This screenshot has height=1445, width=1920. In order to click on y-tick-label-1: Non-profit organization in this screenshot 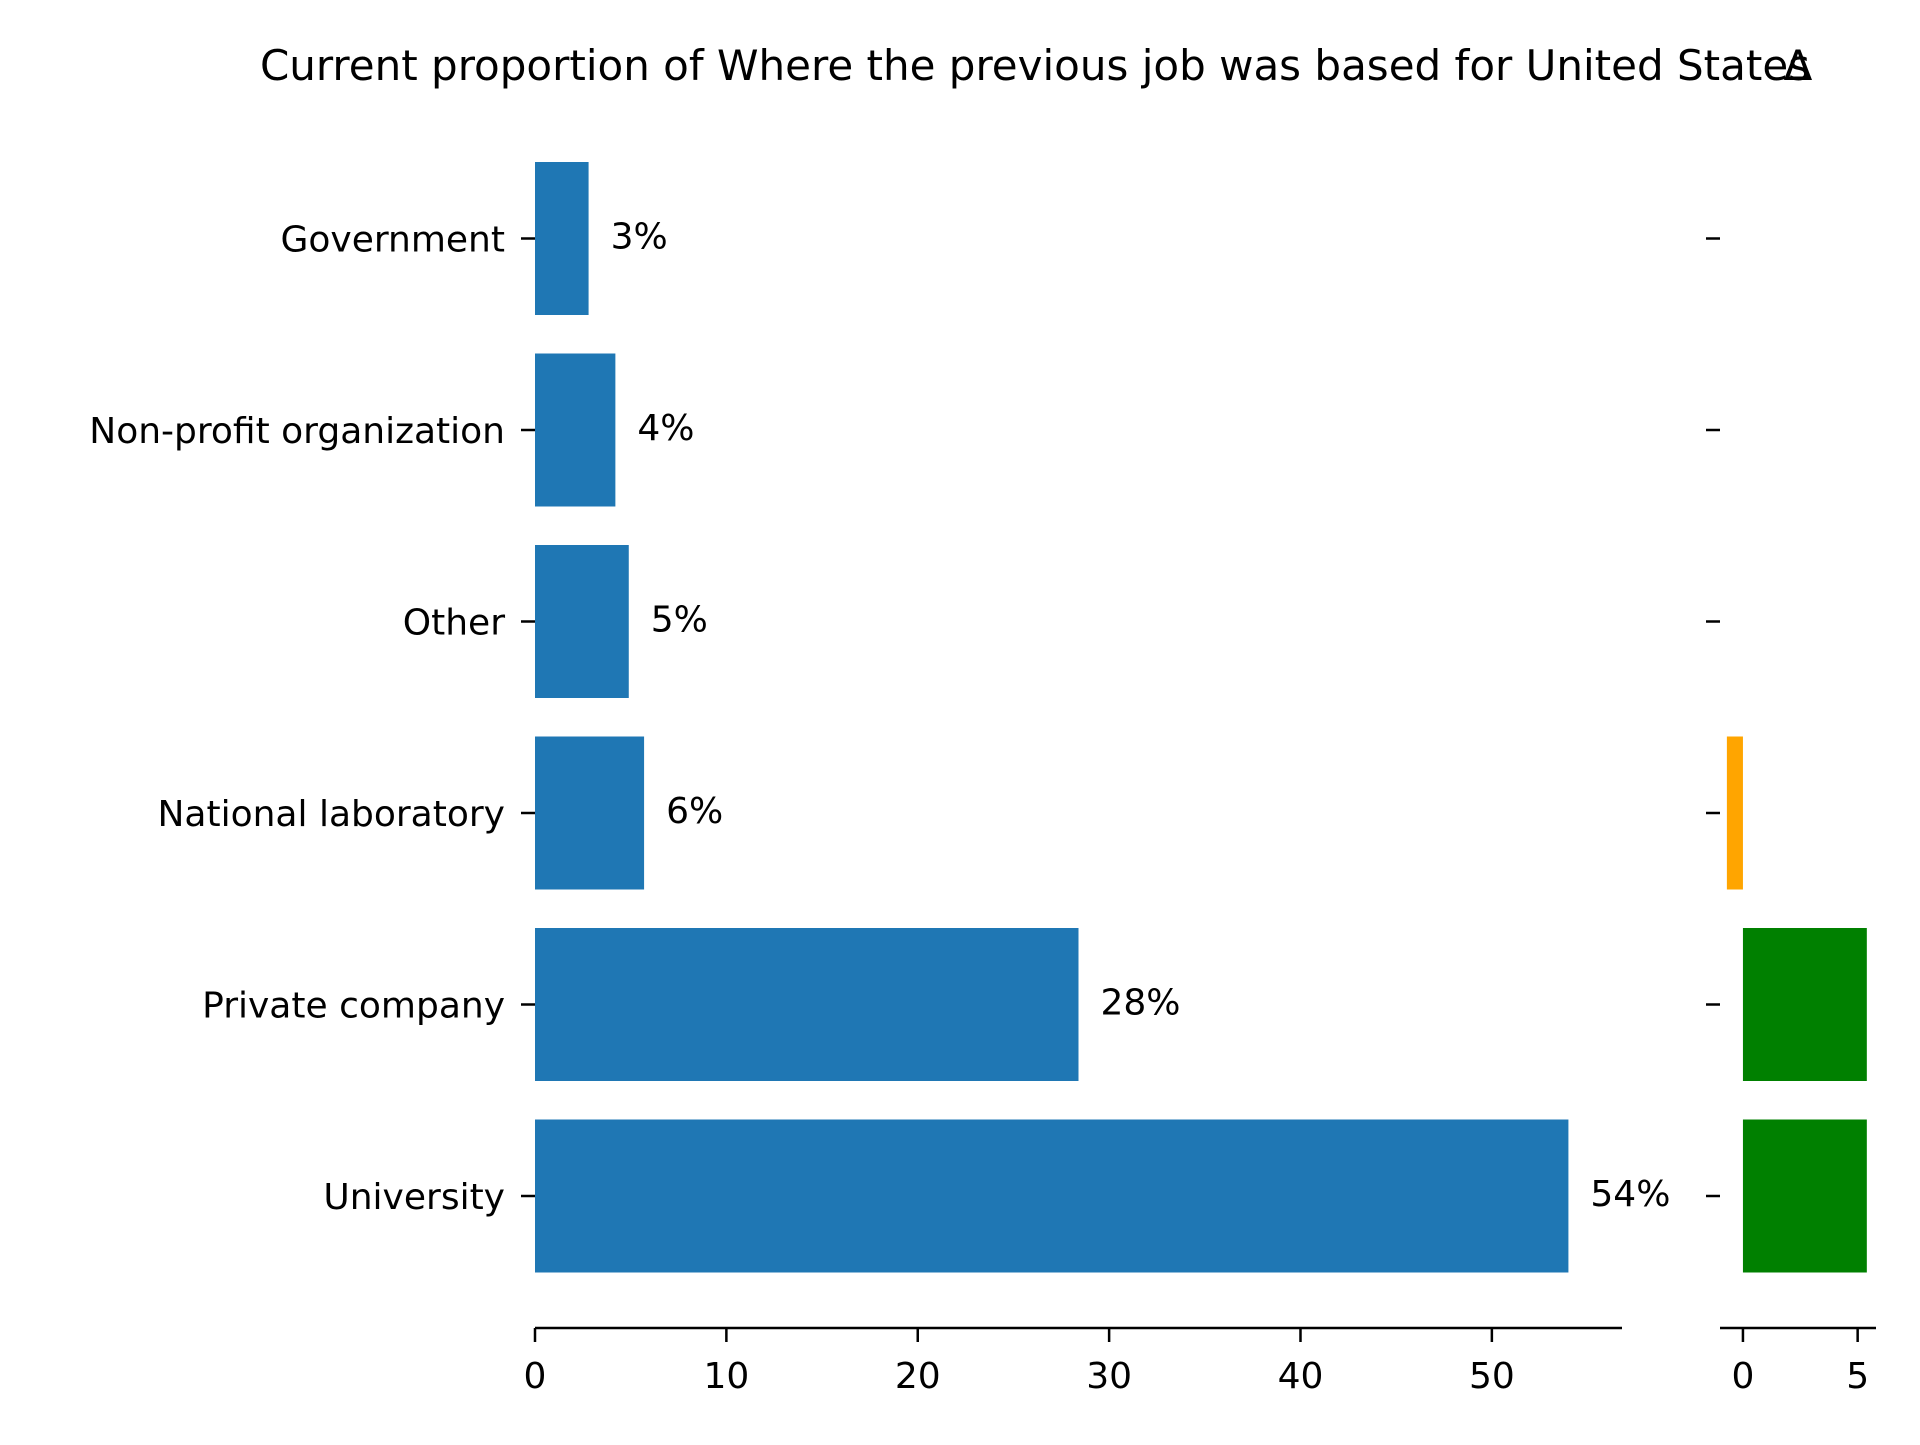, I will do `click(297, 431)`.